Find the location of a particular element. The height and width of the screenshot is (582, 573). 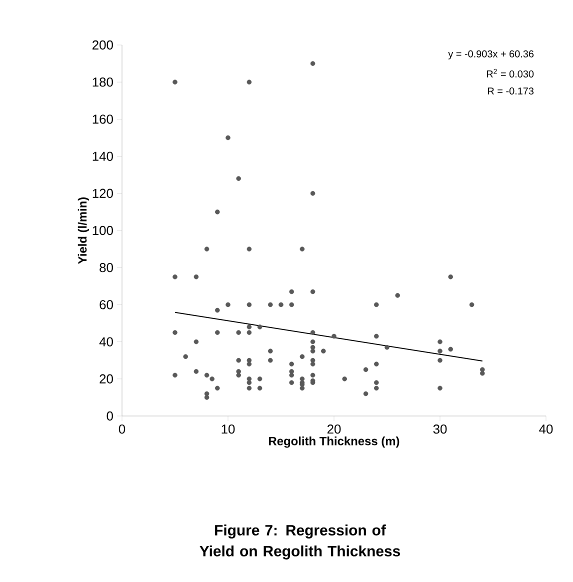

y-tick-label: 200 is located at coordinates (102, 45).